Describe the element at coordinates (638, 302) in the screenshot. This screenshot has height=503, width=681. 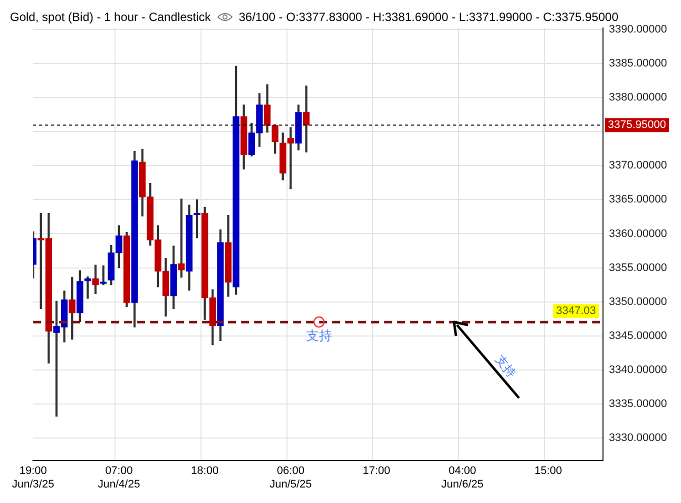
I see `y-tick-label: 3350.00000` at that location.